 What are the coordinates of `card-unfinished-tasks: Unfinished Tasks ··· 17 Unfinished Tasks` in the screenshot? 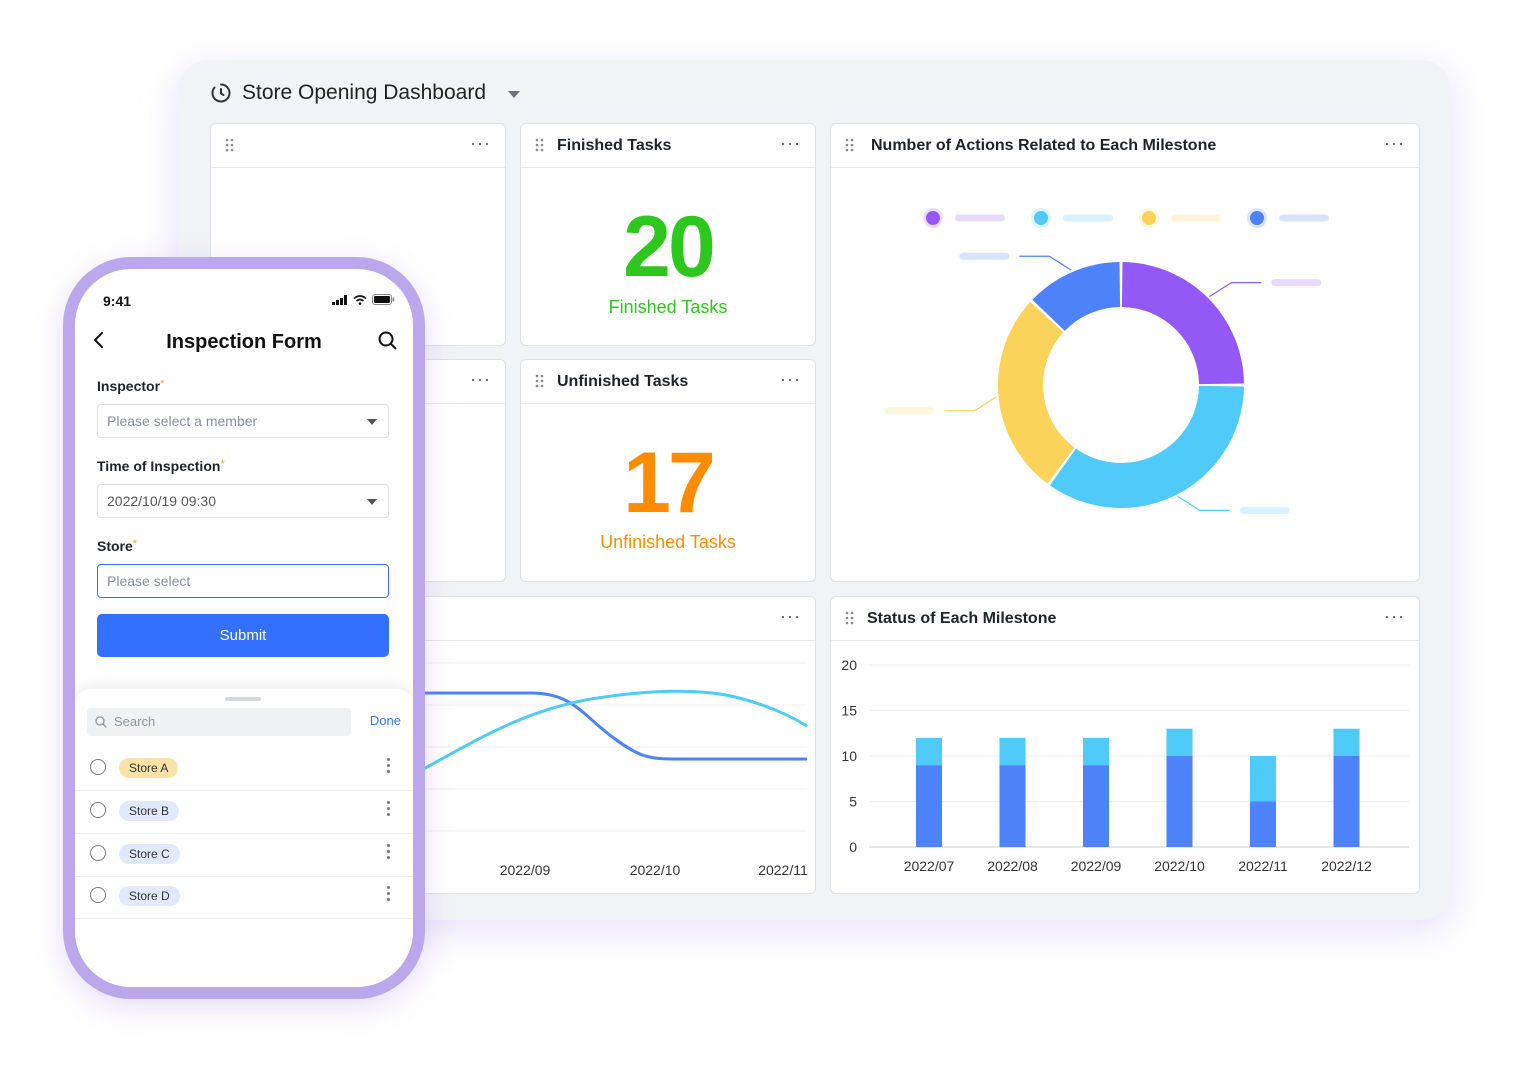 It's located at (668, 470).